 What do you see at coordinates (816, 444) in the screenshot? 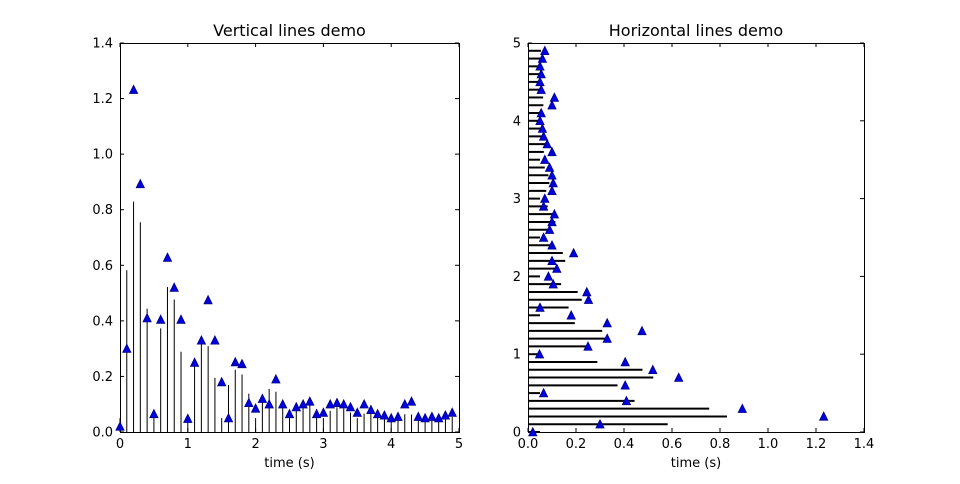
I see `x-tick-label: 1.2` at bounding box center [816, 444].